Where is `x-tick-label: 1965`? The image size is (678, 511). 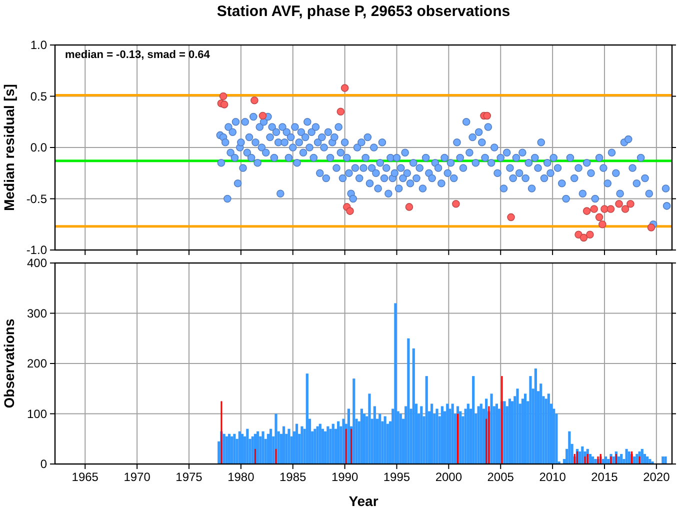
x-tick-label: 1965 is located at coordinates (85, 477).